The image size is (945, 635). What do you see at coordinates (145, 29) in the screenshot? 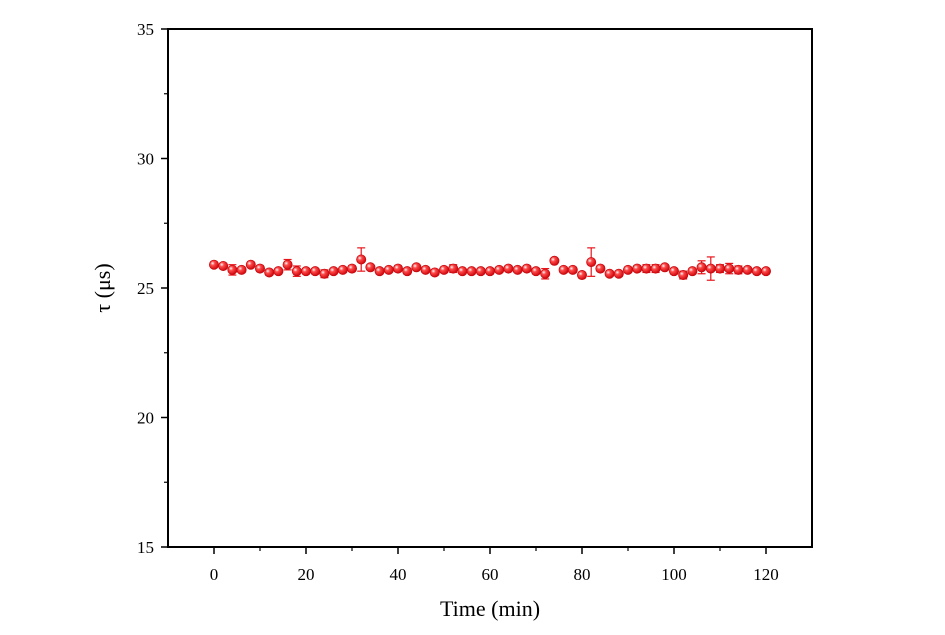
I see `y-tick-label: 35` at bounding box center [145, 29].